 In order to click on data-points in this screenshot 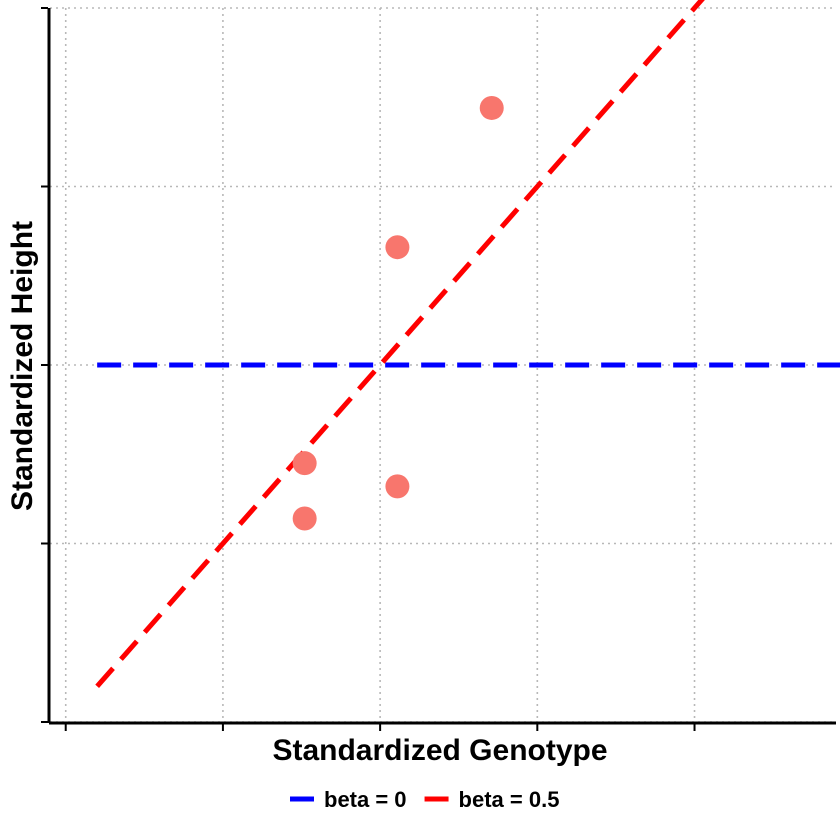, I will do `click(398, 313)`.